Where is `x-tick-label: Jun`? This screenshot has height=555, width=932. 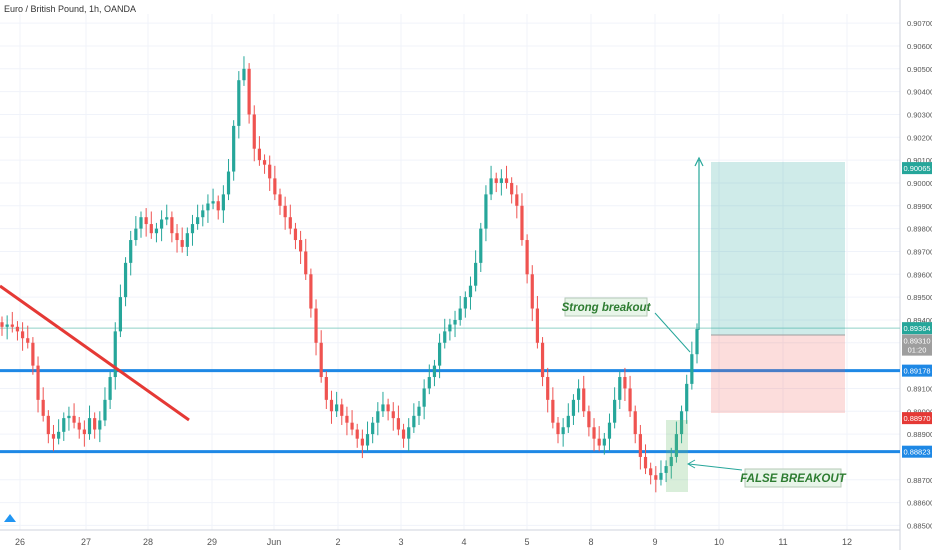
x-tick-label: Jun is located at coordinates (274, 542).